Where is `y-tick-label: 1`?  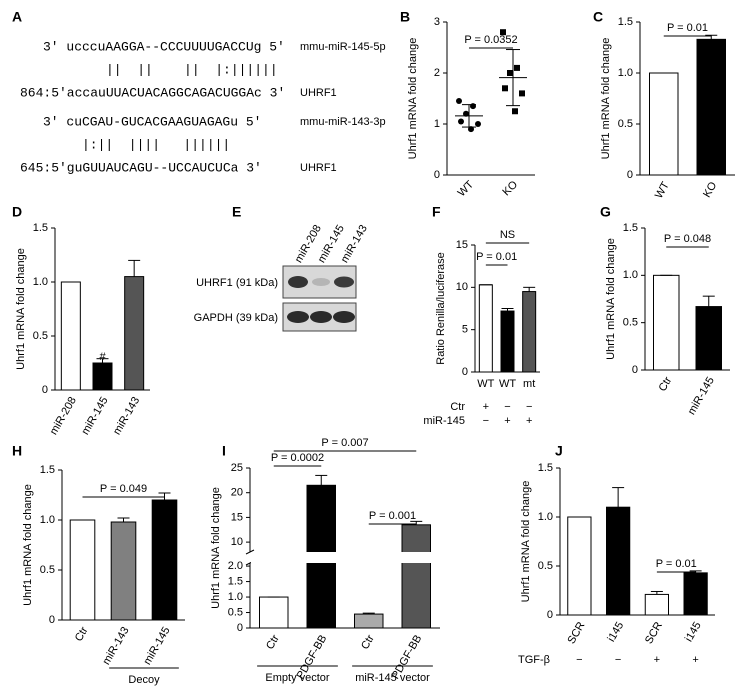 y-tick-label: 1 is located at coordinates (437, 124).